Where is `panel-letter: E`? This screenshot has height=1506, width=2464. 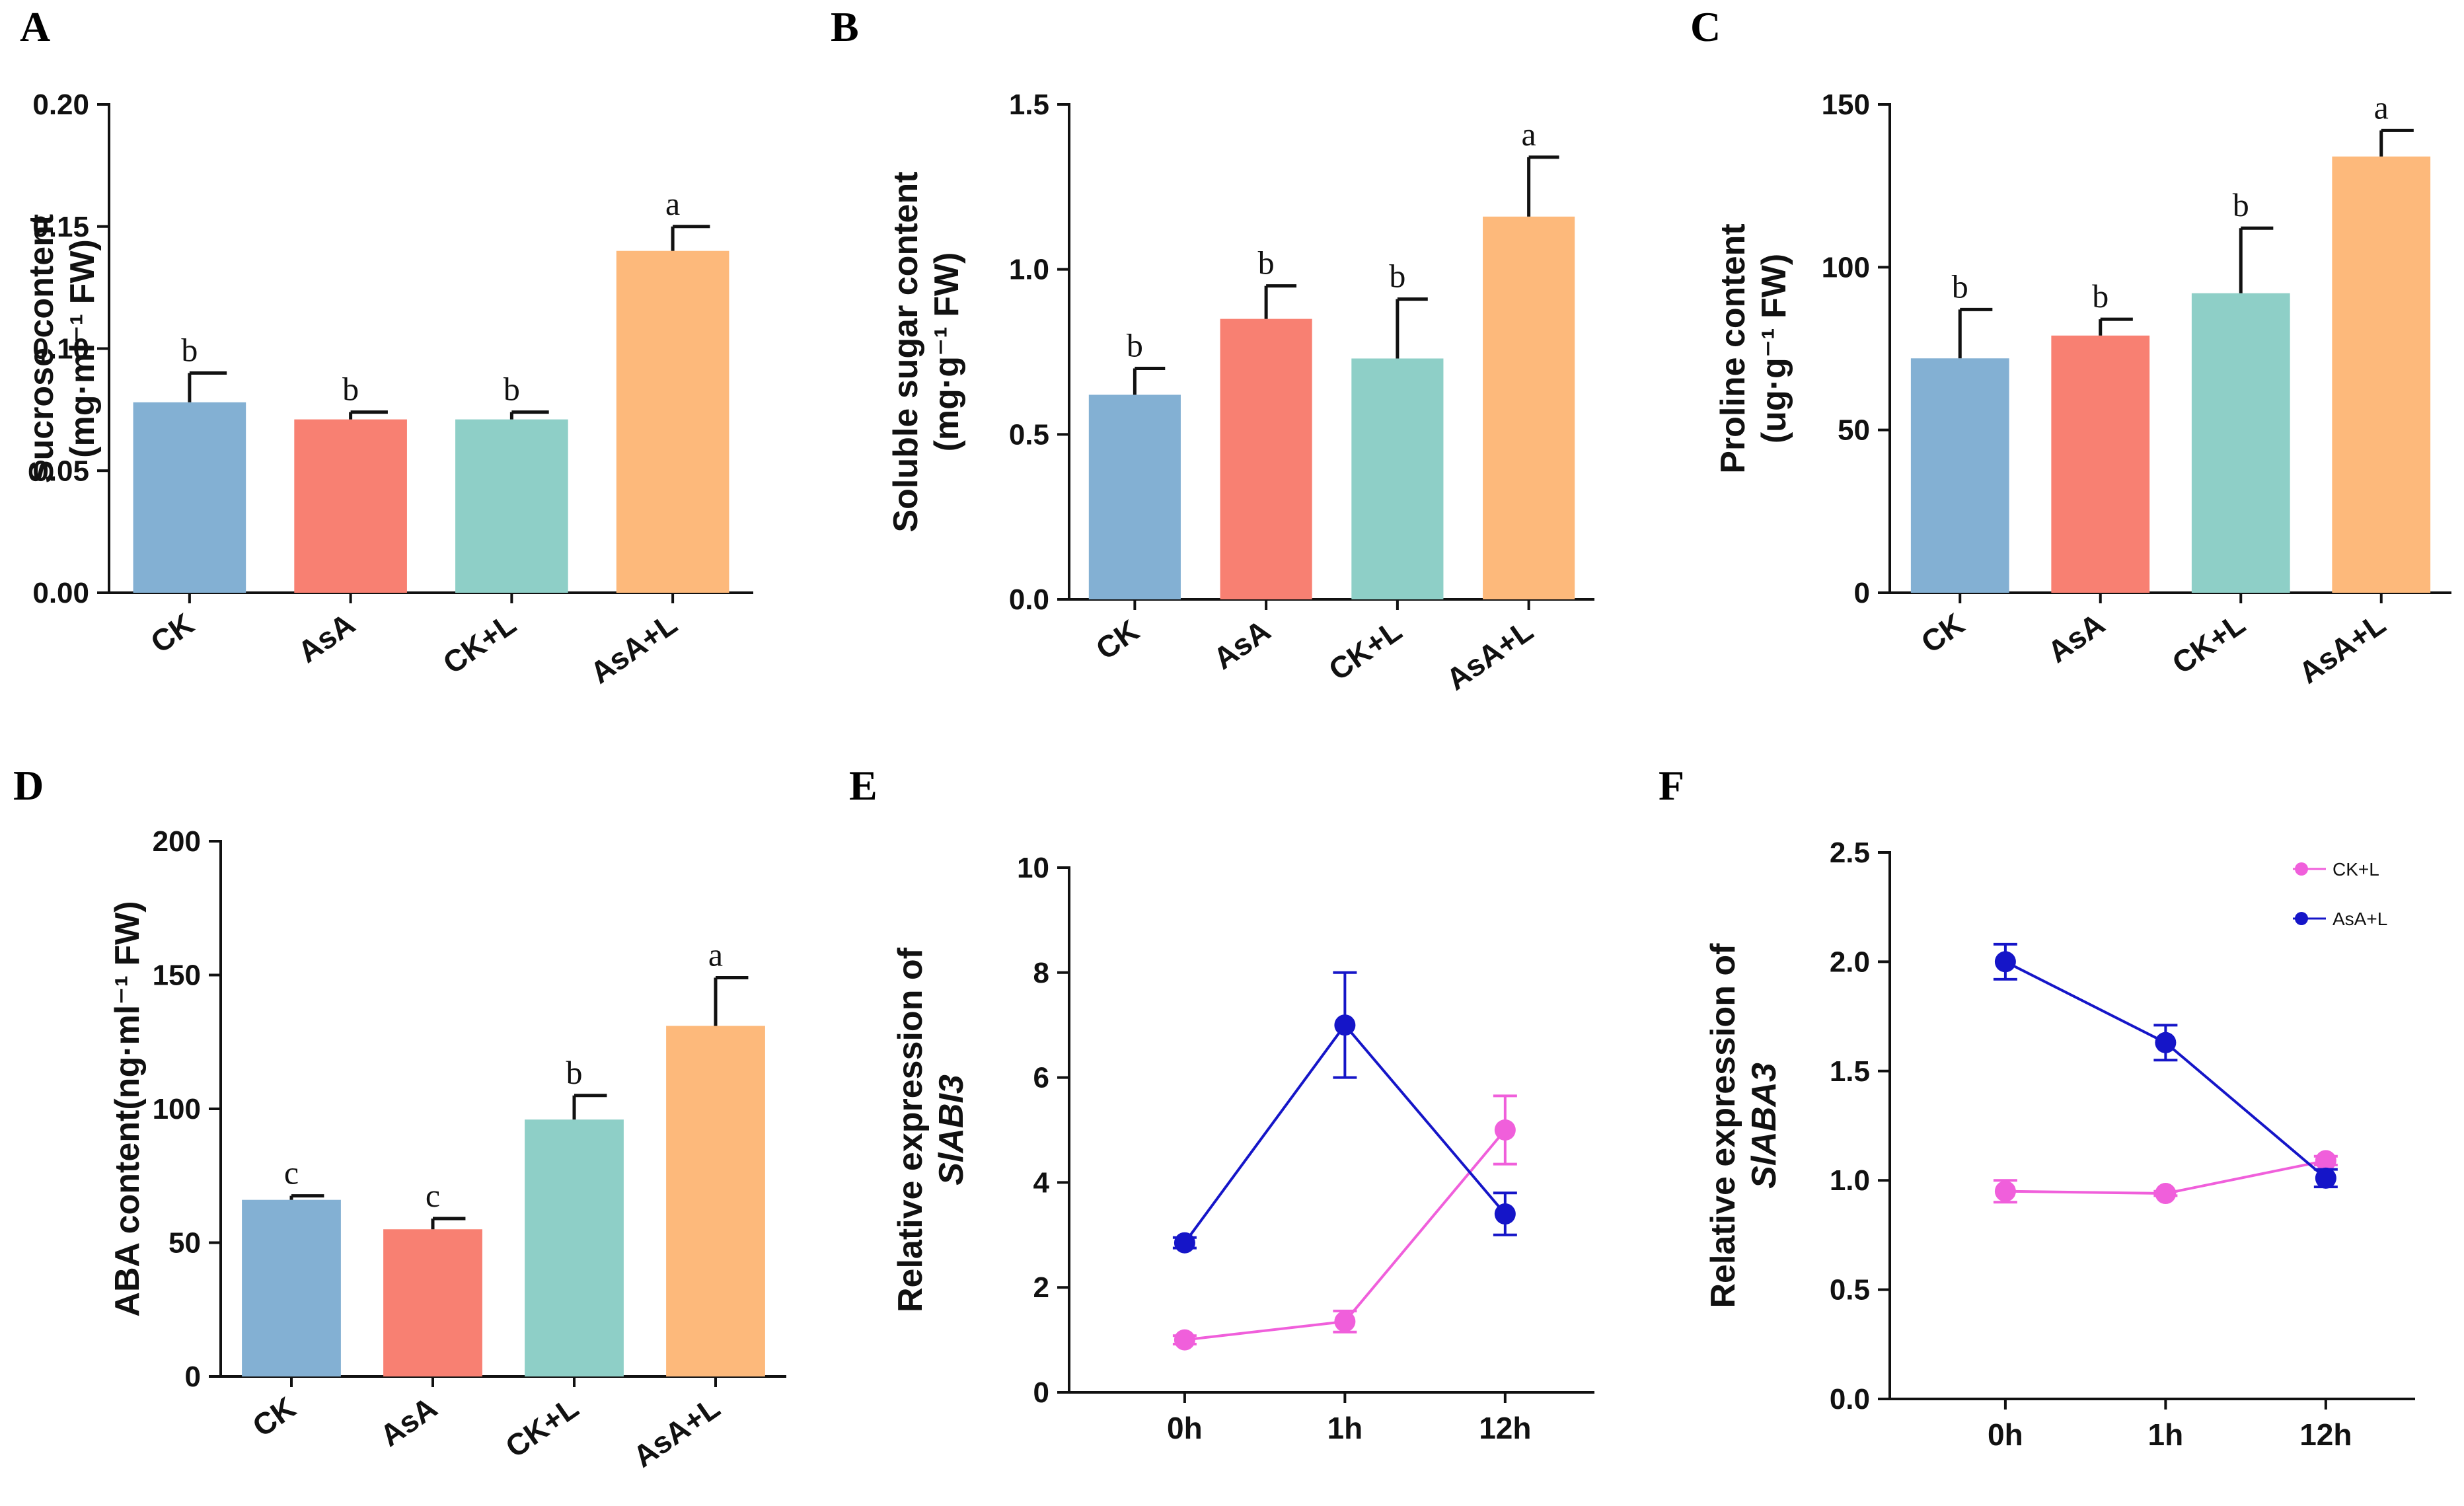 panel-letter: E is located at coordinates (863, 785).